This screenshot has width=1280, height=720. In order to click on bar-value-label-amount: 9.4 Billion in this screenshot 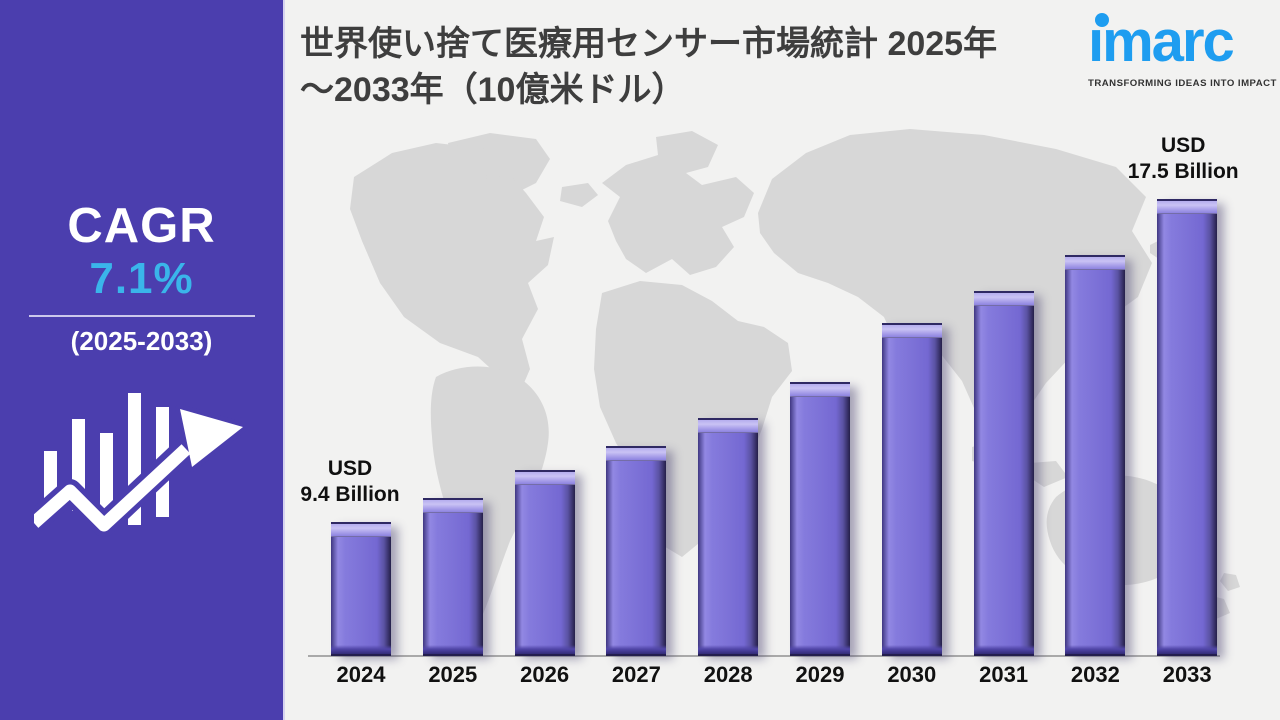, I will do `click(350, 494)`.